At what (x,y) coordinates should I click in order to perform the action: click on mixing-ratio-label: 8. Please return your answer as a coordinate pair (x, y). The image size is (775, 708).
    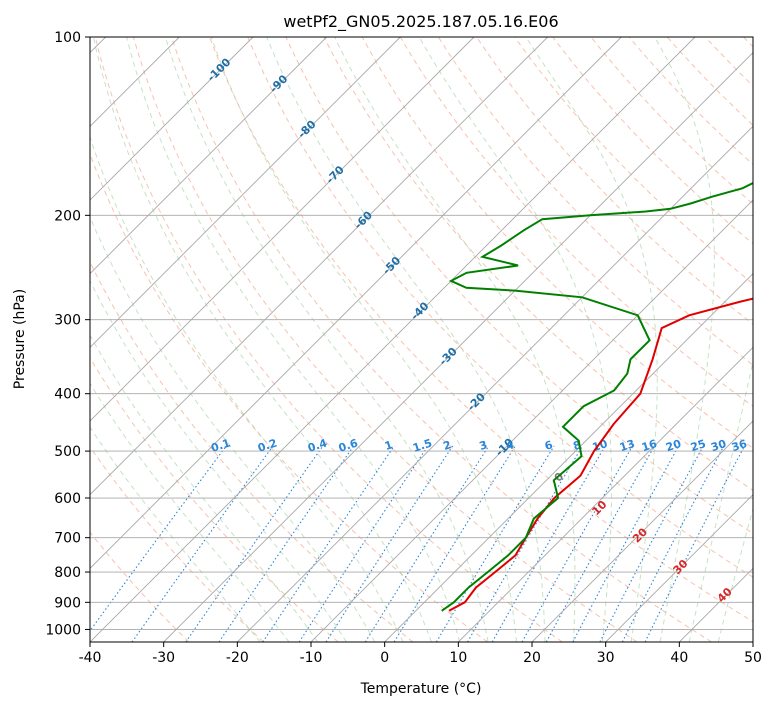
    Looking at the image, I should click on (577, 445).